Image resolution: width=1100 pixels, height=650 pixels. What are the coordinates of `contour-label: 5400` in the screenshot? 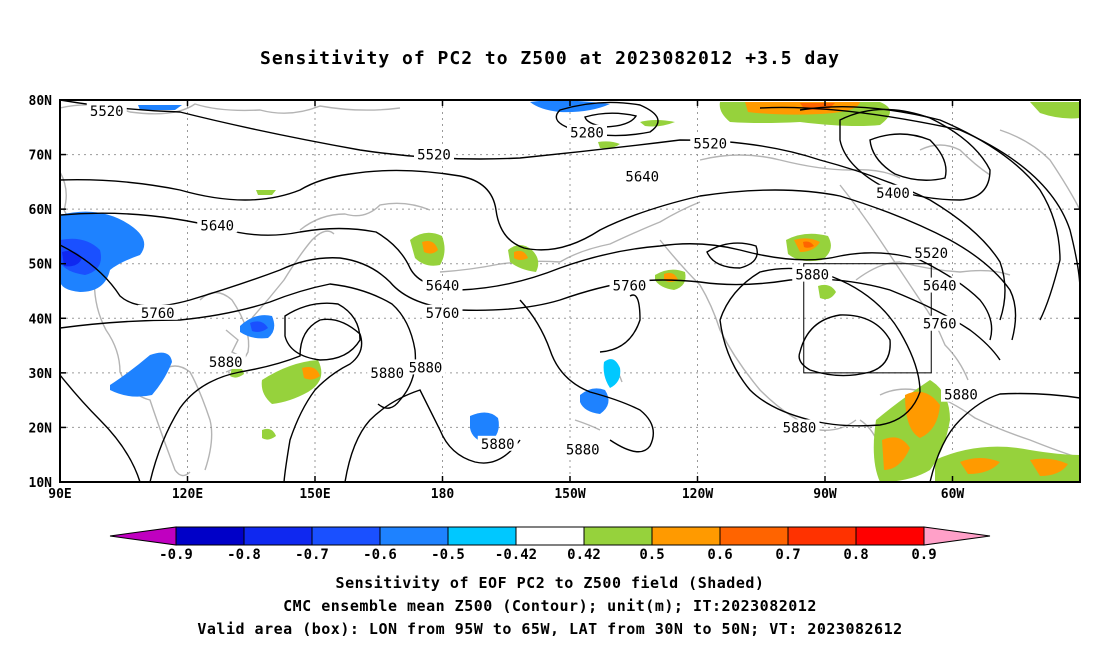 It's located at (893, 194).